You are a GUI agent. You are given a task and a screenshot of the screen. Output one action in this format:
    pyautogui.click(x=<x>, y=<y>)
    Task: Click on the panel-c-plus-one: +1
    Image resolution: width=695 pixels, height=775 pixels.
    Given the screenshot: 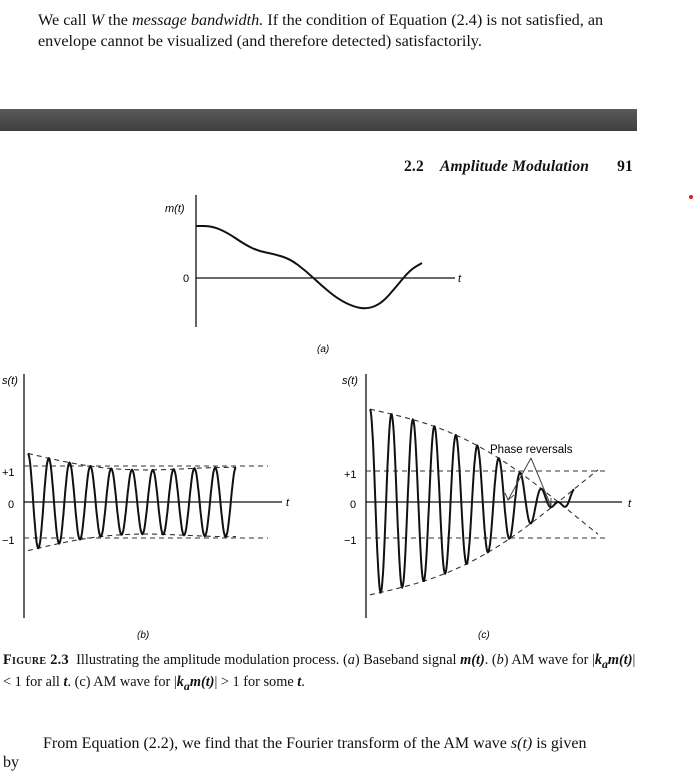 What is the action you would take?
    pyautogui.click(x=350, y=475)
    